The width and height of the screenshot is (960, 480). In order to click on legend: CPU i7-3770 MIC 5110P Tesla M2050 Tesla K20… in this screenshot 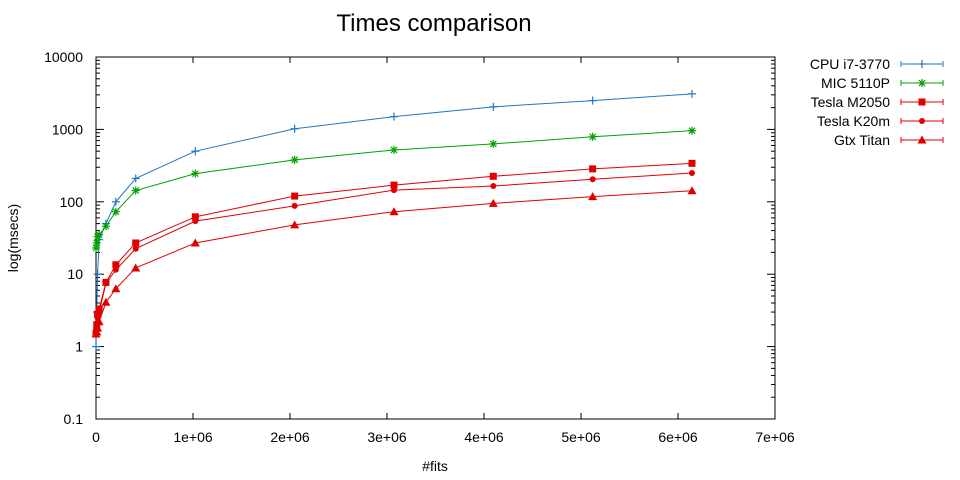, I will do `click(877, 102)`.